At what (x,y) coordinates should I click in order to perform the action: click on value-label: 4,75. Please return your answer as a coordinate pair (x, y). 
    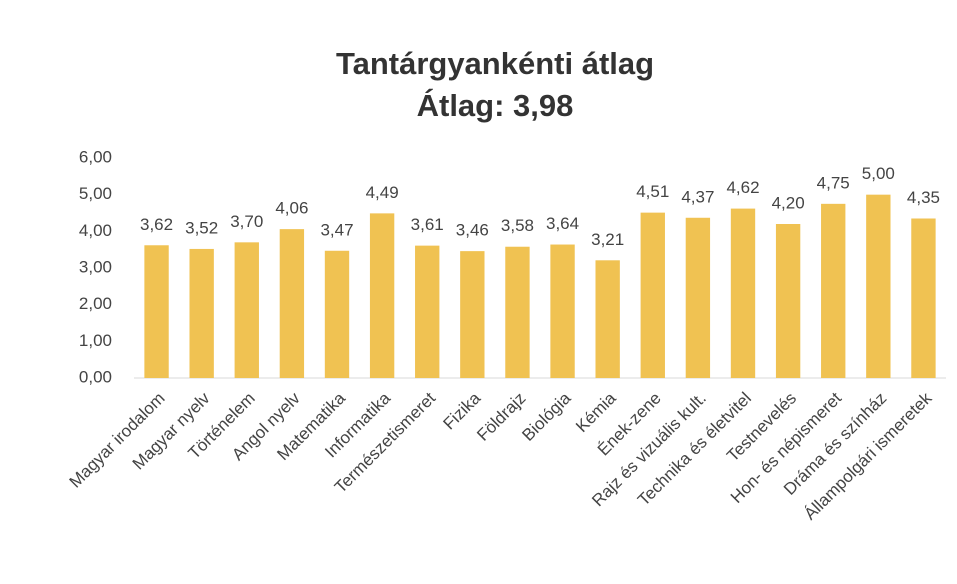
    Looking at the image, I should click on (833, 182).